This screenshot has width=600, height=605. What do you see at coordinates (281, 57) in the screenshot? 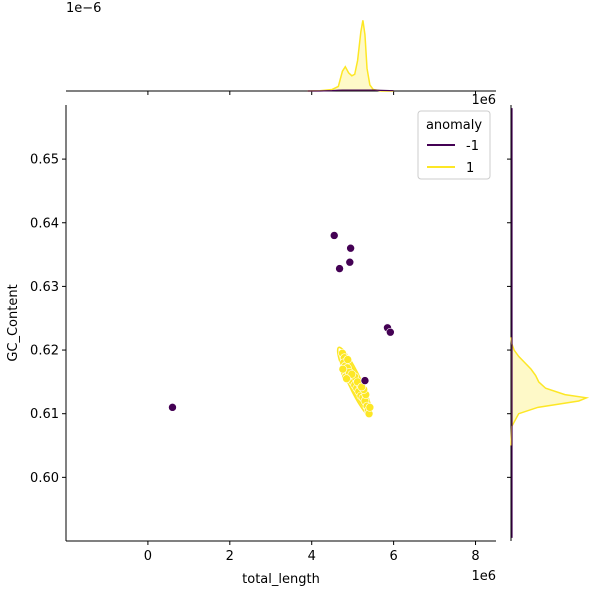
I see `top-marginal-panel` at bounding box center [281, 57].